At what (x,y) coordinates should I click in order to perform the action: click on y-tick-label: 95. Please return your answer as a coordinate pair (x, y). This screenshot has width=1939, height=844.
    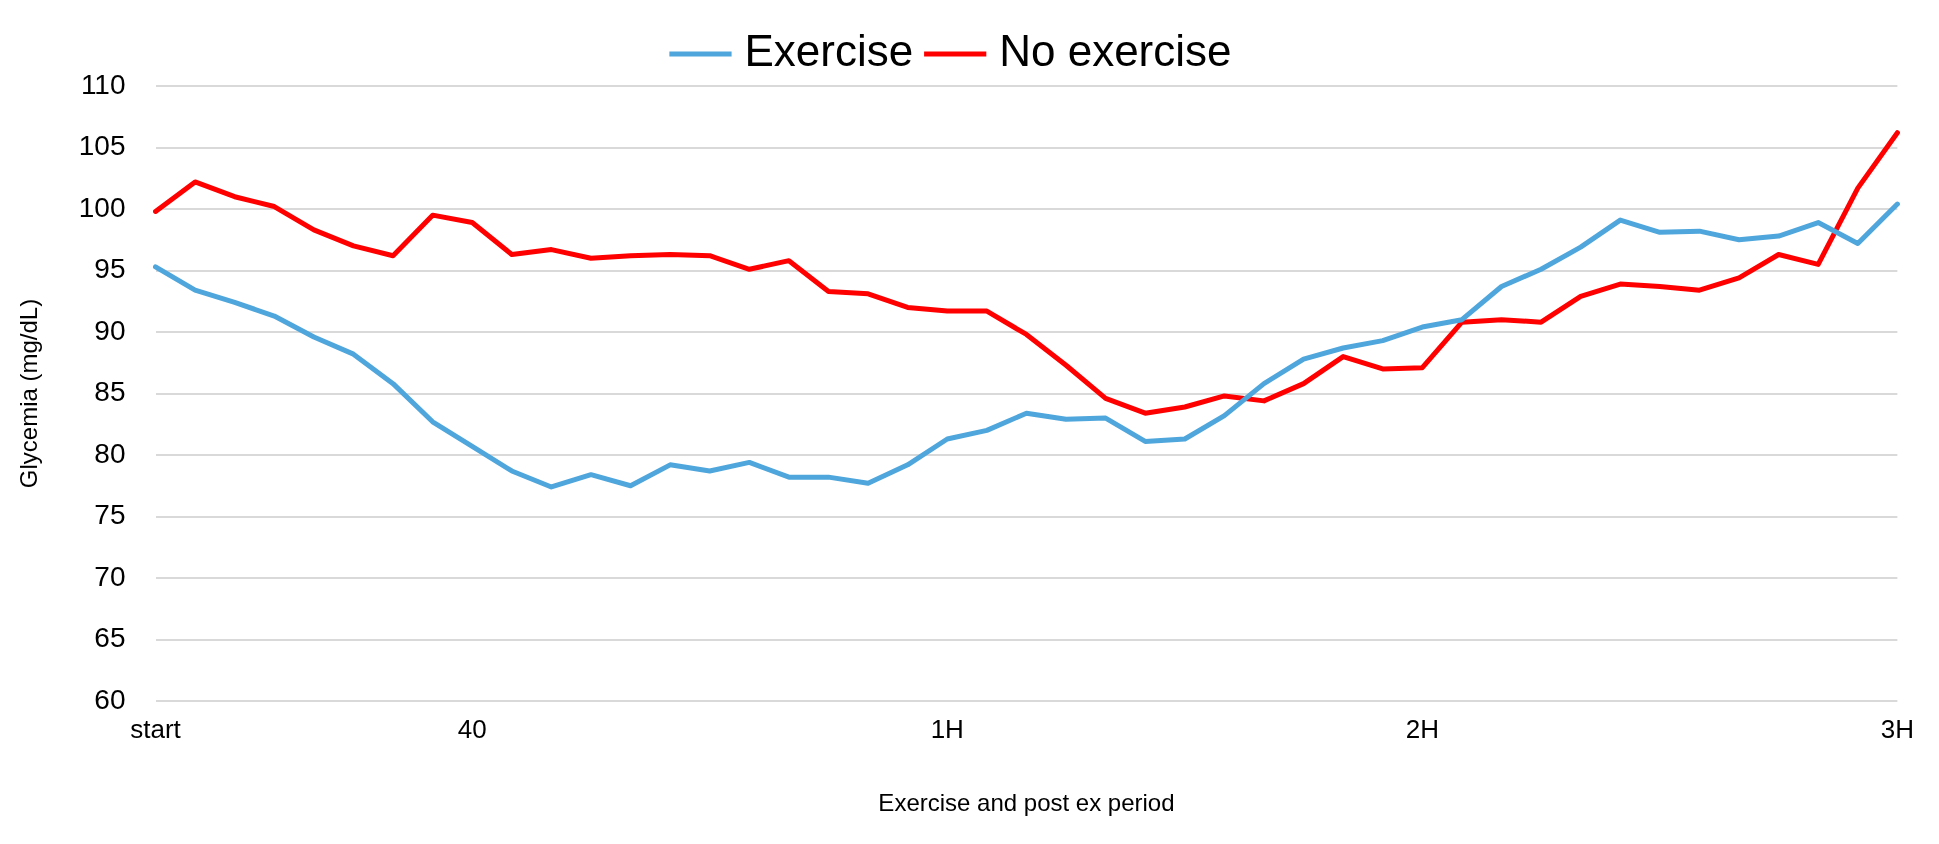
    Looking at the image, I should click on (110, 269).